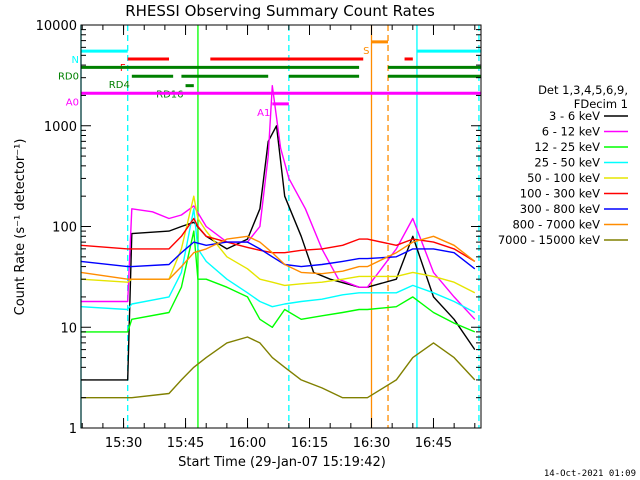 This screenshot has width=640, height=480. I want to click on state-markers: NFRD0RD4RD16A0A1S, so click(269, 79).